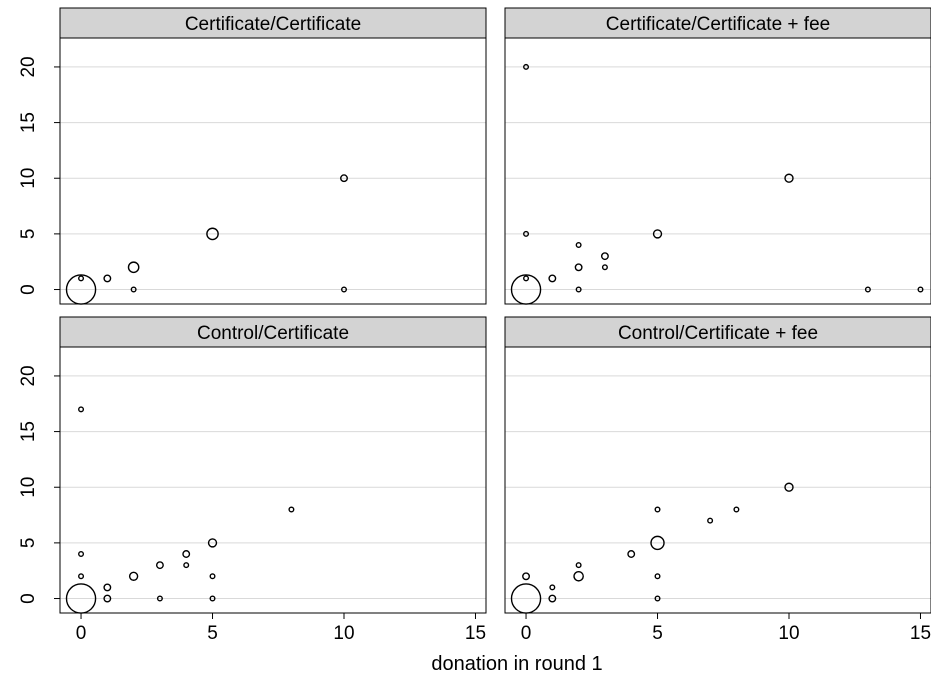 The height and width of the screenshot is (679, 931). Describe the element at coordinates (273, 333) in the screenshot. I see `panel-title: Control/Certificate` at that location.